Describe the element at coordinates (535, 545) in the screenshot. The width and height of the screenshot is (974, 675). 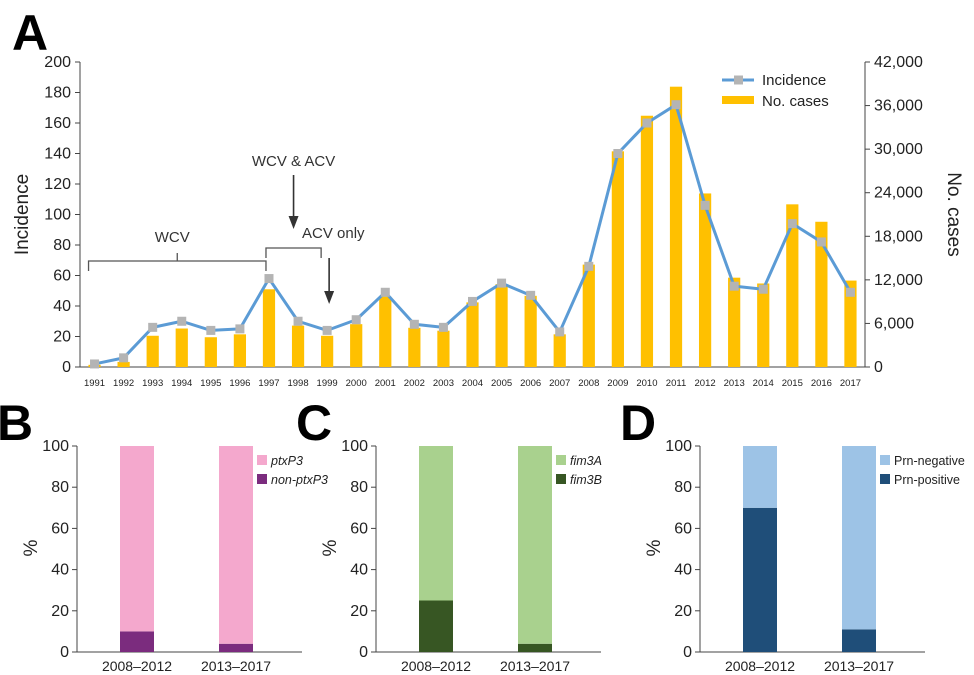
I see `panel-c-bar-fim3a-2013-2017` at that location.